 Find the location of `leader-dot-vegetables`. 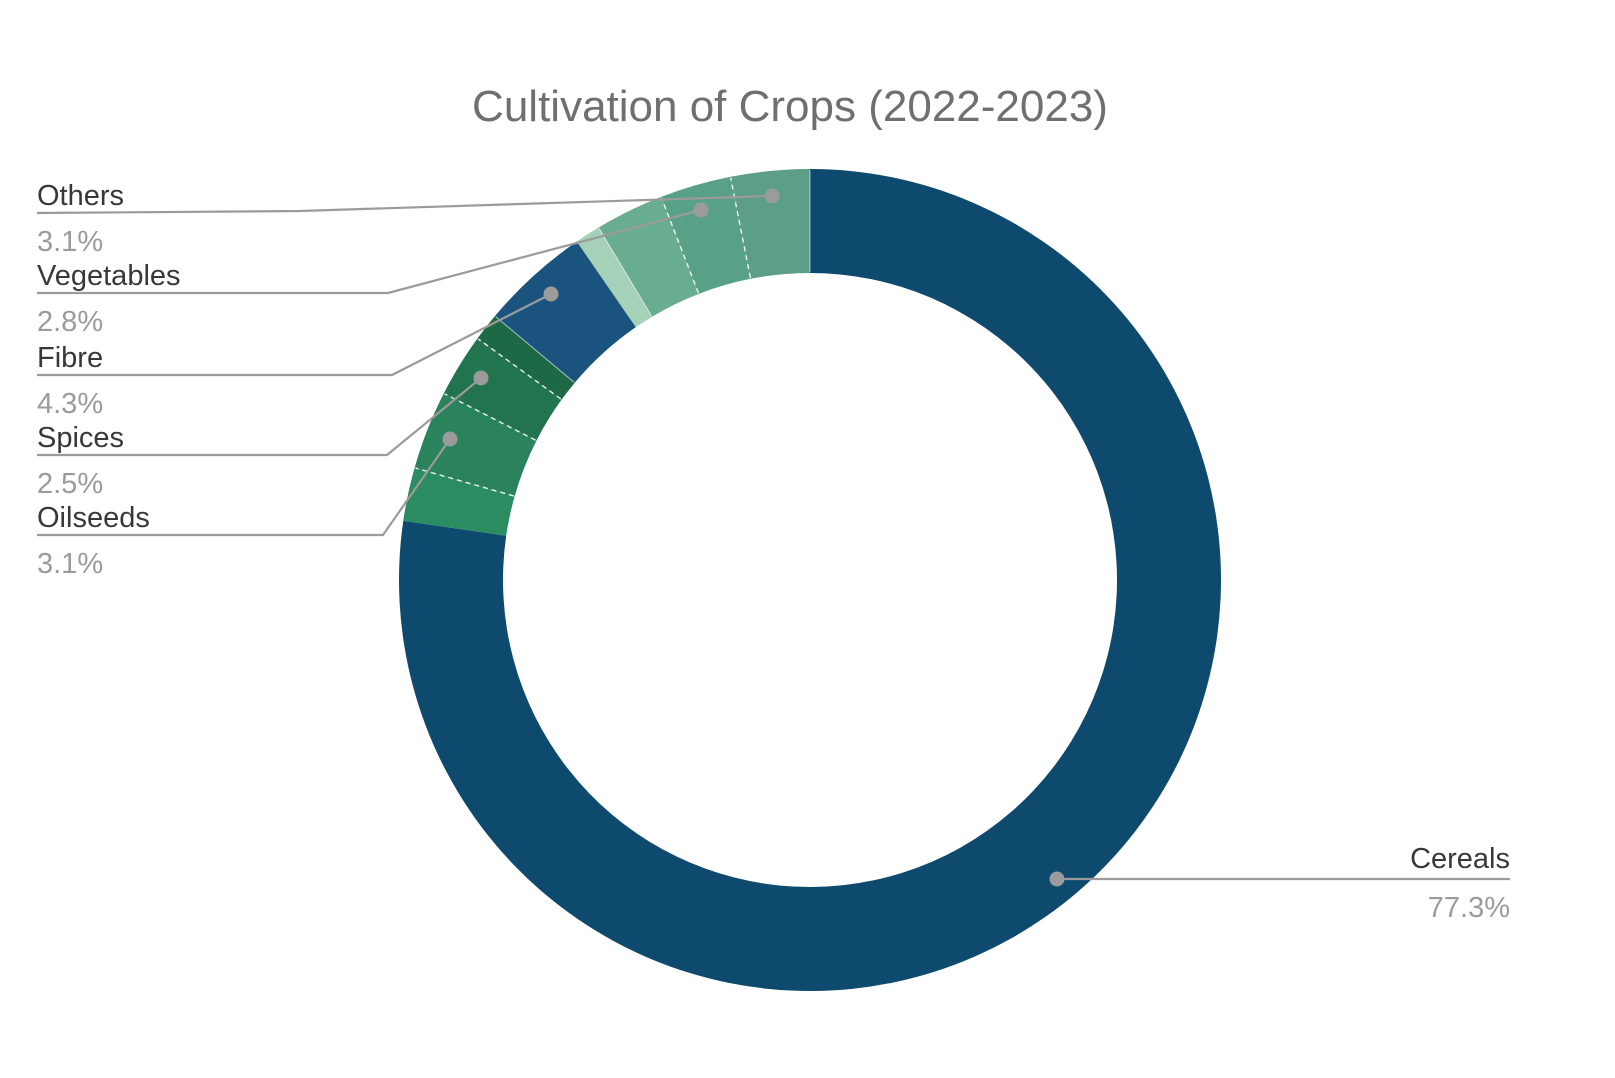

leader-dot-vegetables is located at coordinates (701, 210).